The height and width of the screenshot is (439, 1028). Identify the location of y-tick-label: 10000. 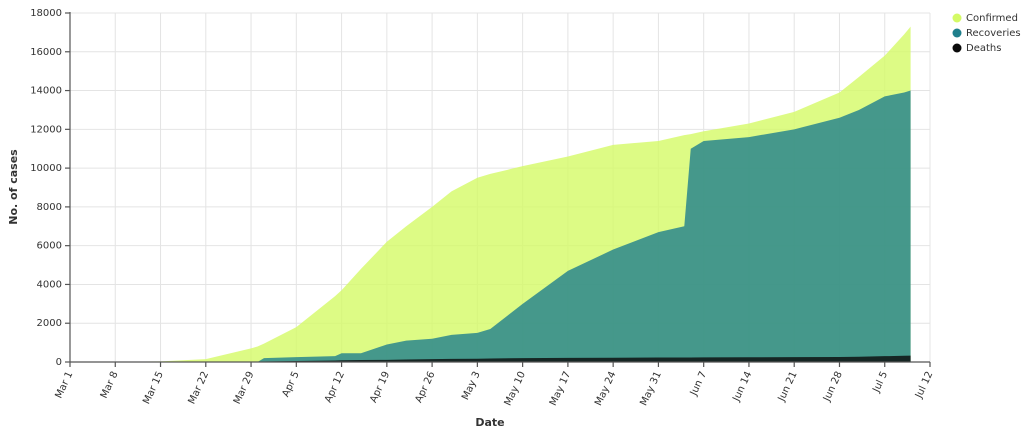
(46, 168).